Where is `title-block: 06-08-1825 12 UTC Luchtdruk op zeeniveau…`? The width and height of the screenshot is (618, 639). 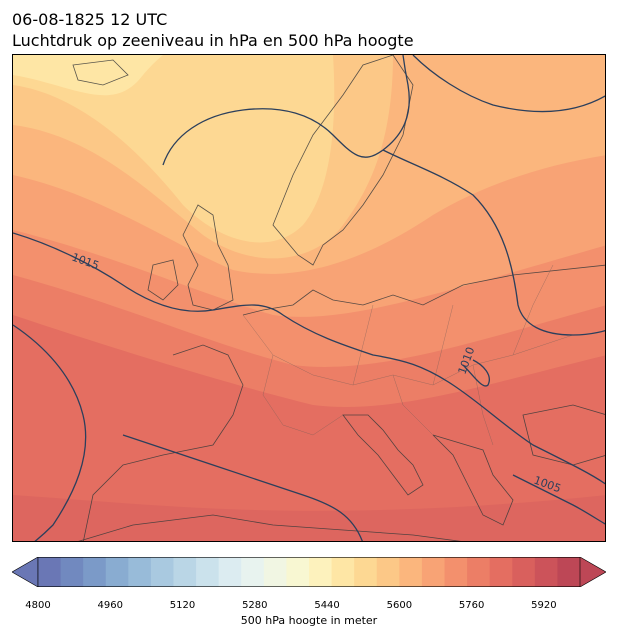 title-block: 06-08-1825 12 UTC Luchtdruk op zeeniveau… is located at coordinates (213, 30).